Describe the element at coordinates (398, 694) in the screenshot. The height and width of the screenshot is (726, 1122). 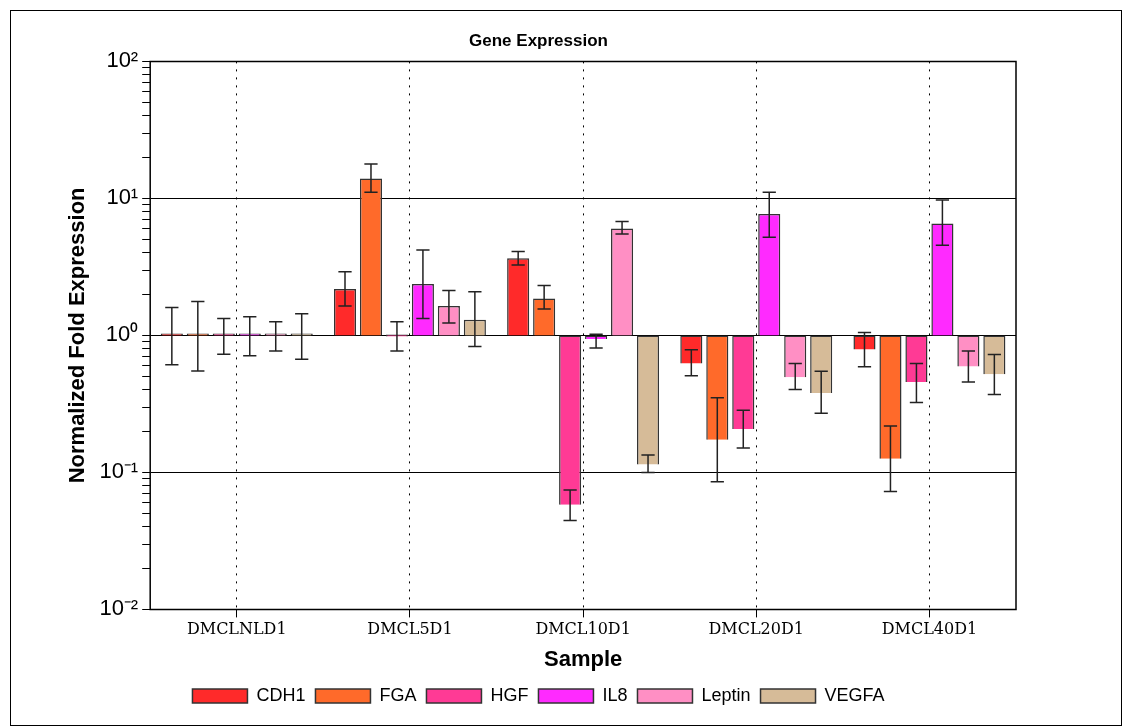
I see `legend-label: FGA` at that location.